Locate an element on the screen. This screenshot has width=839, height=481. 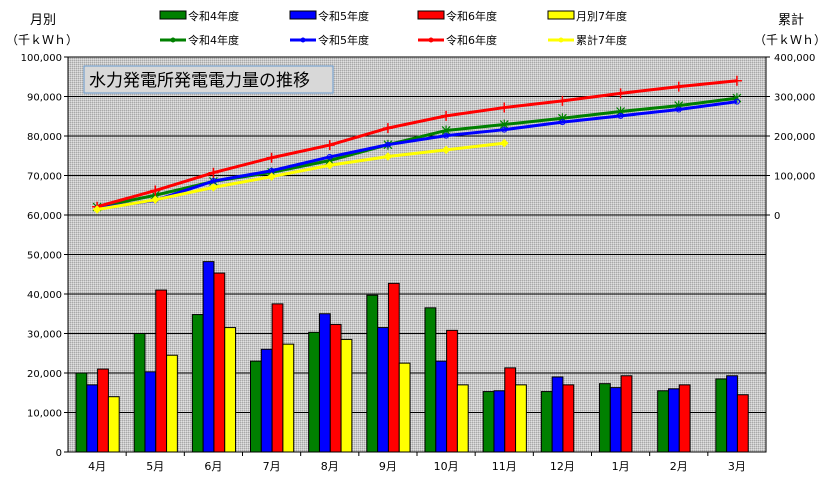
bar-令和4年度-3月 is located at coordinates (721, 415).